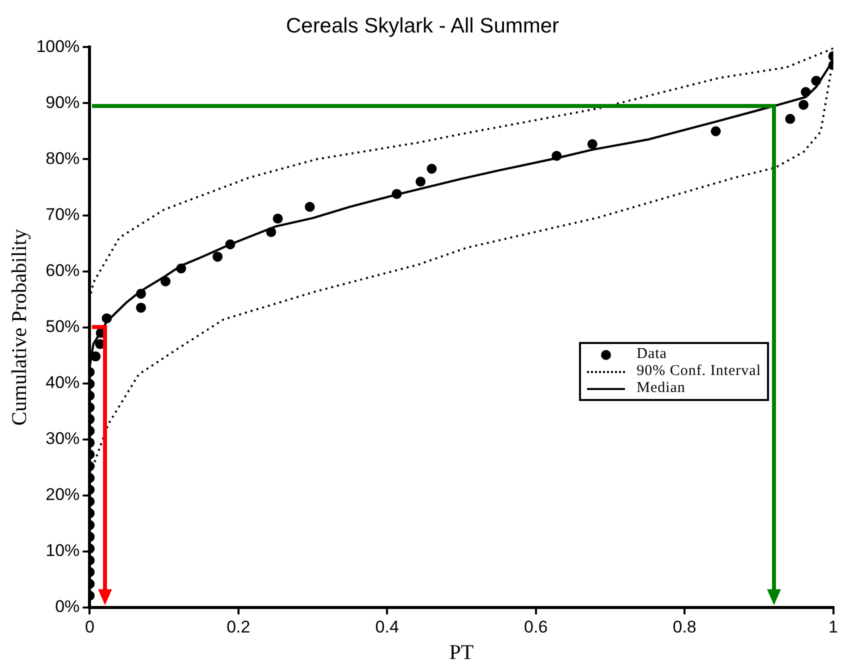 This screenshot has height=668, width=841. Describe the element at coordinates (89, 626) in the screenshot. I see `x-tick-label: 0` at that location.